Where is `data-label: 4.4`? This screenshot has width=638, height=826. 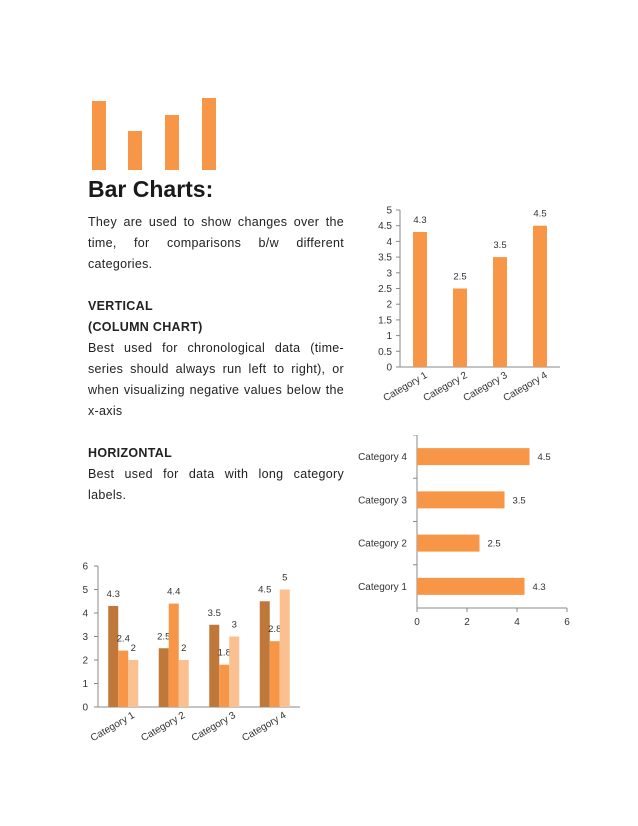
data-label: 4.4 is located at coordinates (173, 592).